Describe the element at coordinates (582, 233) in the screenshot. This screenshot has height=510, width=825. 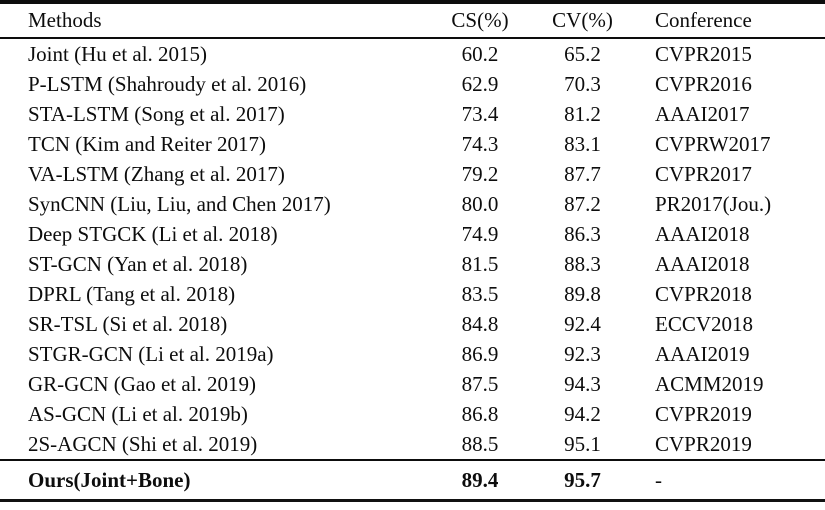
I see `cv-cell: 86.3` at that location.